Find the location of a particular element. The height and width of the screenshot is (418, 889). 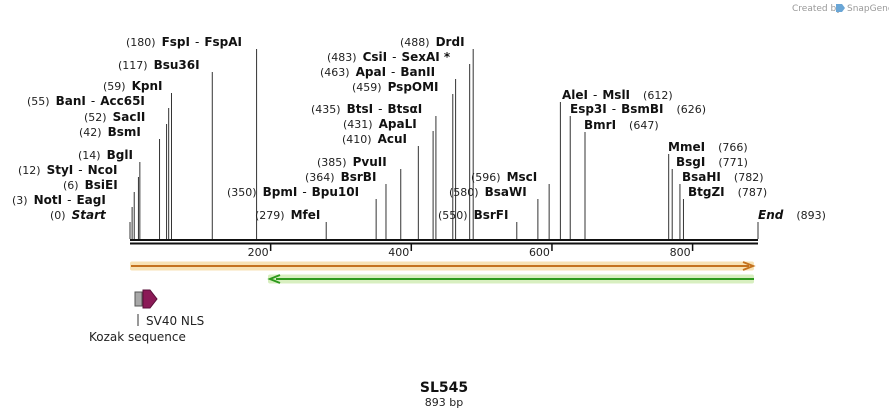

site-position: (117) is located at coordinates (133, 65).